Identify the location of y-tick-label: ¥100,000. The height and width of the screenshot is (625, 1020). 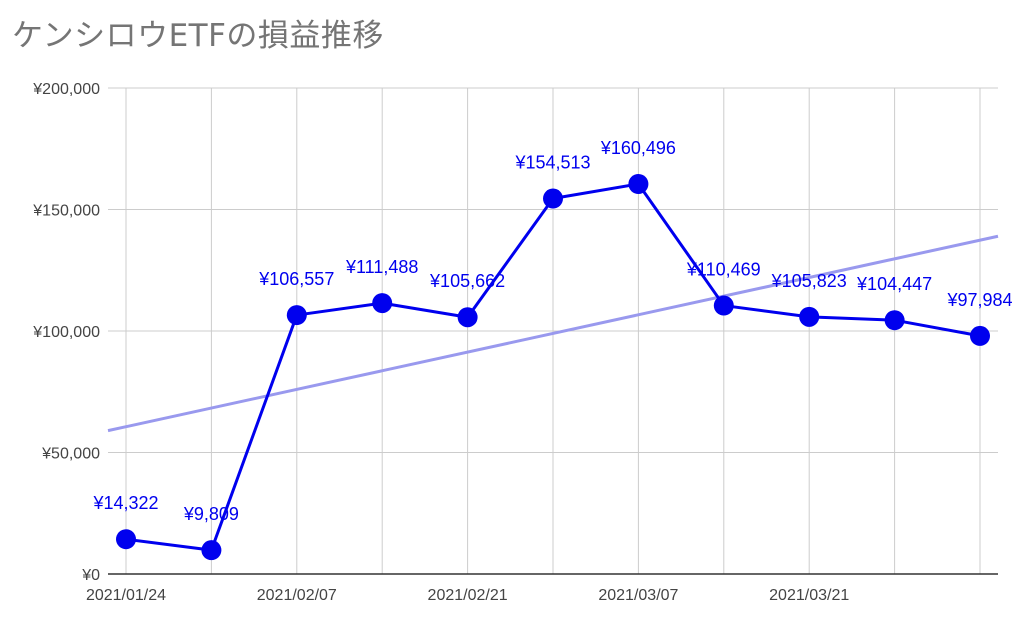
(66, 332).